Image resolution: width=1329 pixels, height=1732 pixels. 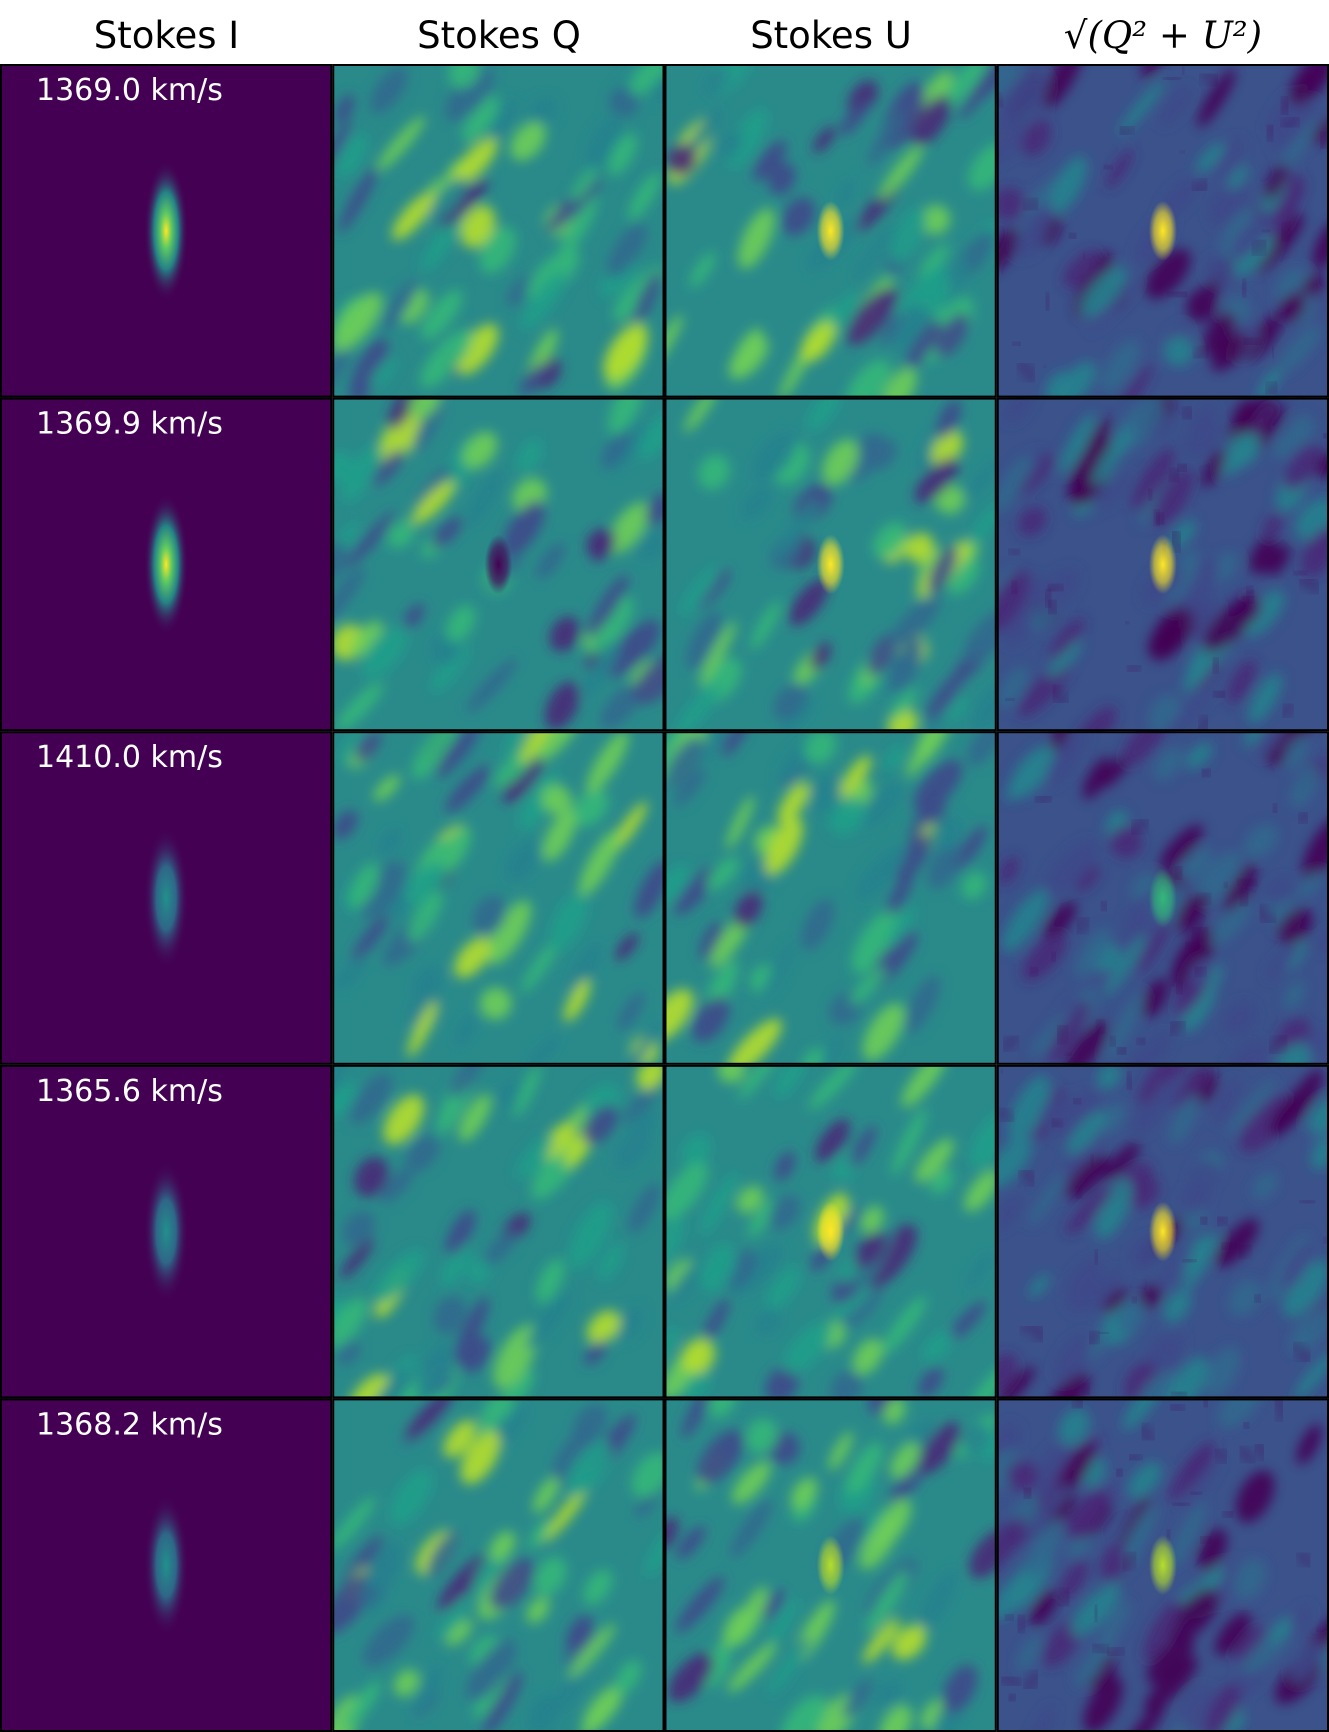 I want to click on velocity-label: 1368.2 km/s, so click(x=129, y=1424).